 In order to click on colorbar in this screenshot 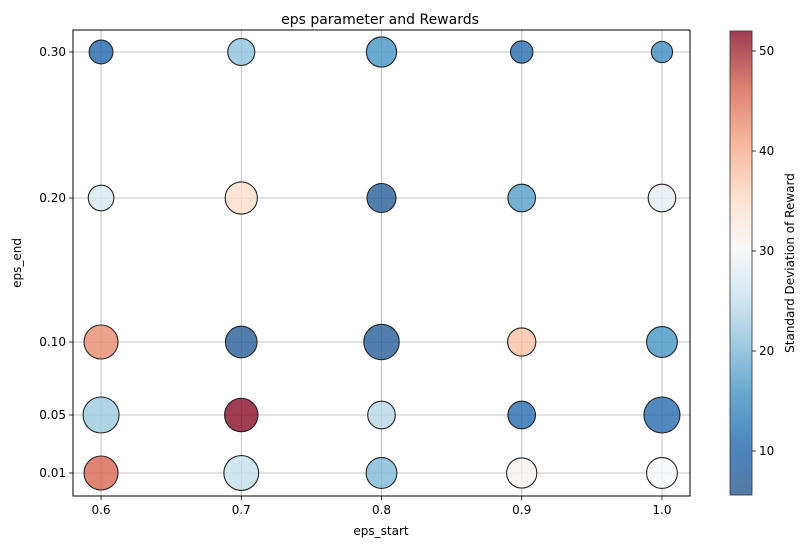, I will do `click(741, 263)`.